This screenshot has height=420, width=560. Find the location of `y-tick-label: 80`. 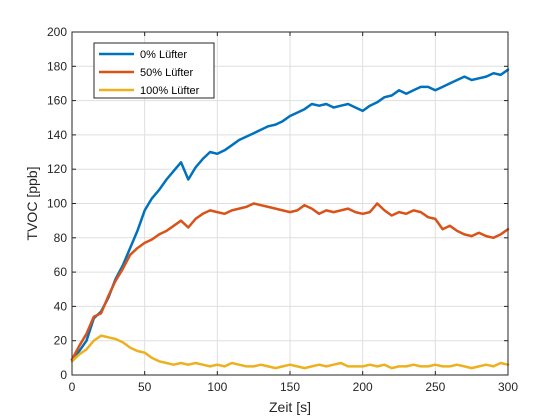

y-tick-label: 80 is located at coordinates (61, 238).